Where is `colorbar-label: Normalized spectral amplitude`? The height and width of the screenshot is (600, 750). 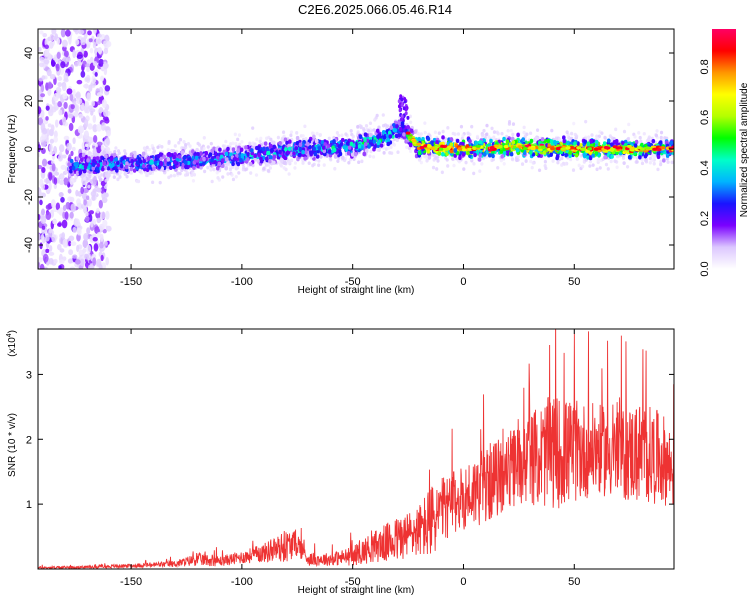
colorbar-label: Normalized spectral amplitude is located at coordinates (744, 149).